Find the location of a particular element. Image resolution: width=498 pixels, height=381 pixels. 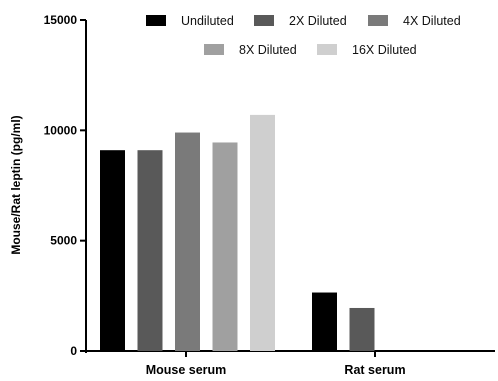

legend-item: 2X Diluted is located at coordinates (300, 21).